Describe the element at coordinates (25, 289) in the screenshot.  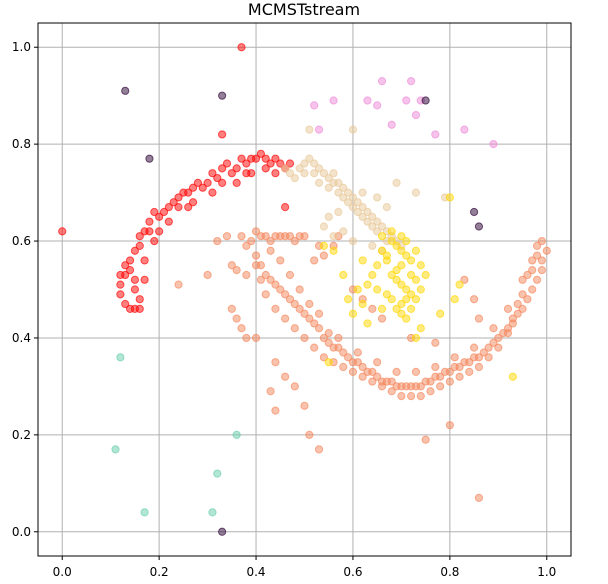
I see `y-axis-ticks: 0.0 0.2 0.4 0.6 0.8 1.0` at that location.